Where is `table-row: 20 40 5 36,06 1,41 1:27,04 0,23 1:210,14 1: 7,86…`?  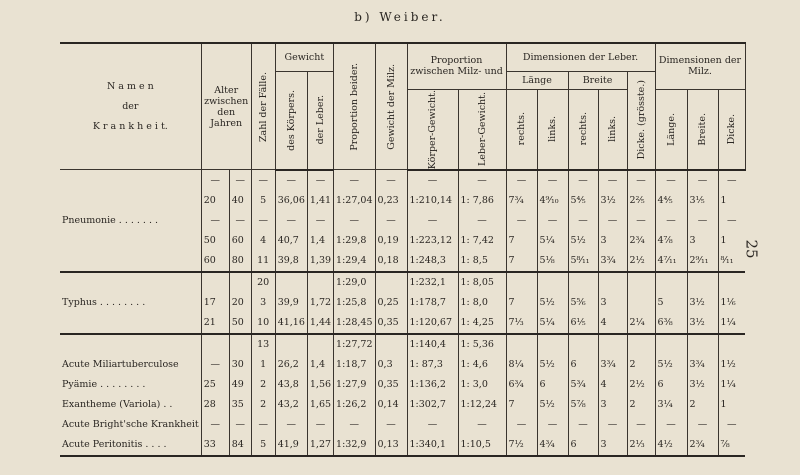 table-row: 20 40 5 36,06 1,41 1:27,04 0,23 1:210,14 1: 7,86… is located at coordinates (402, 200).